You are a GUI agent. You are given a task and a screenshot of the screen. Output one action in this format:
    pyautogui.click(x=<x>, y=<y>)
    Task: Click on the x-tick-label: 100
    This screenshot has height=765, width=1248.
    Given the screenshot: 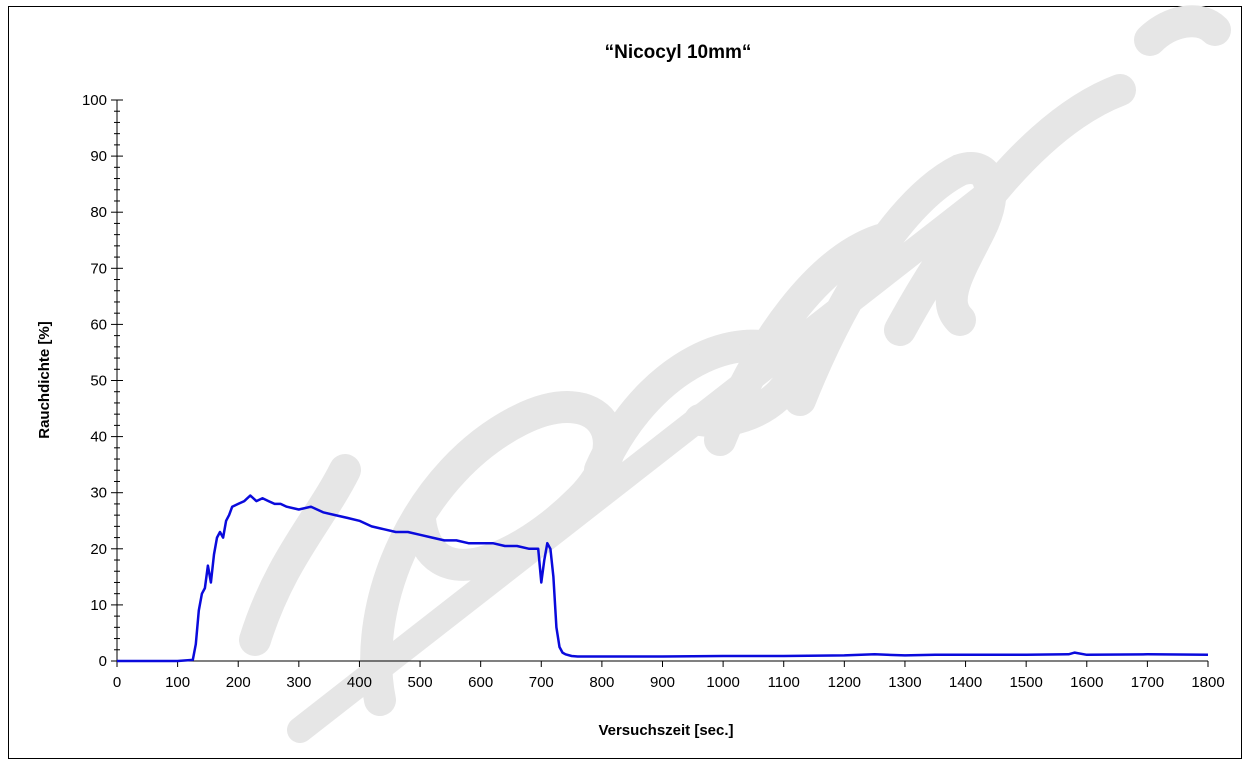 What is the action you would take?
    pyautogui.click(x=177, y=682)
    